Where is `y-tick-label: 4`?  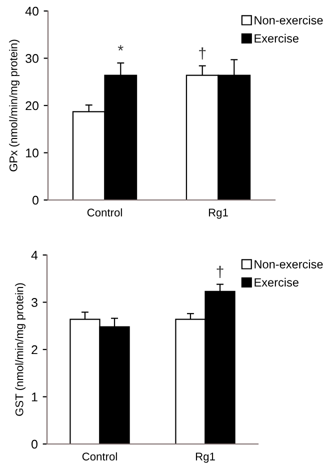
y-tick-label: 4 is located at coordinates (34, 255).